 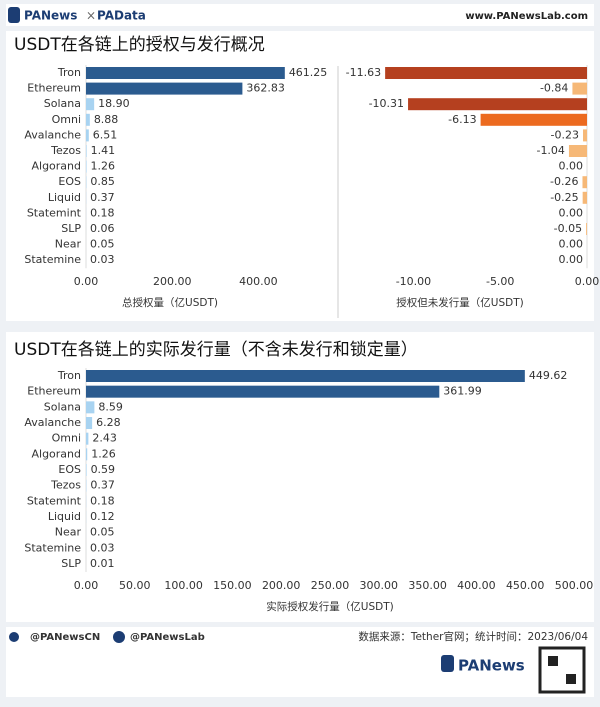 What do you see at coordinates (554, 88) in the screenshot?
I see `value-label: -0.84` at bounding box center [554, 88].